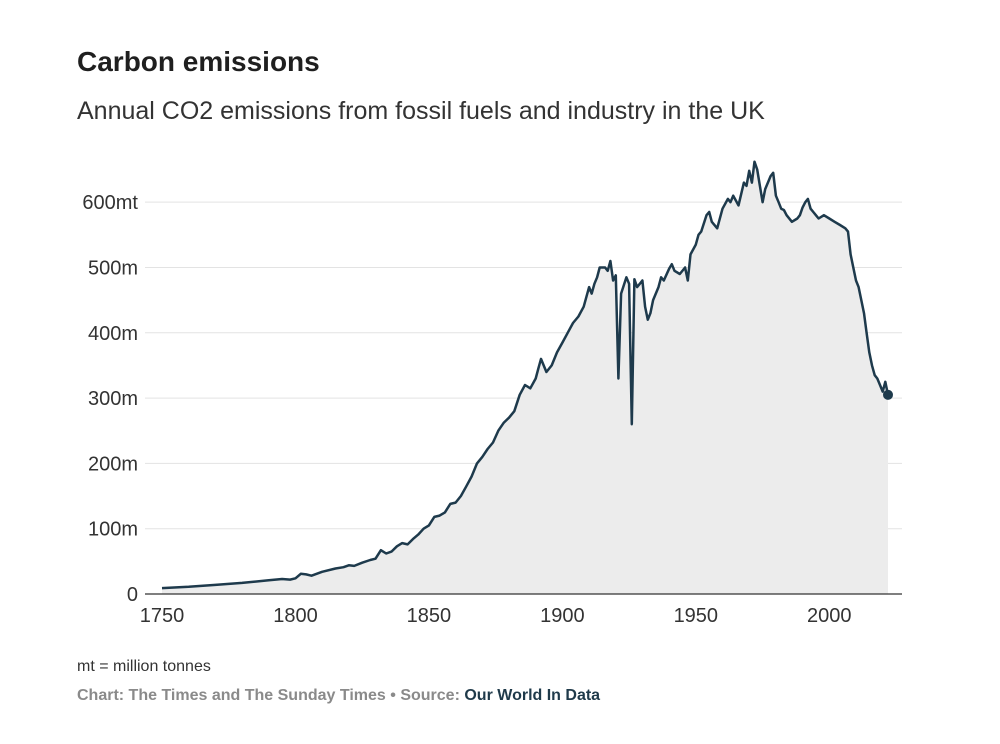  What do you see at coordinates (162, 616) in the screenshot?
I see `x-tick-label: 1750` at bounding box center [162, 616].